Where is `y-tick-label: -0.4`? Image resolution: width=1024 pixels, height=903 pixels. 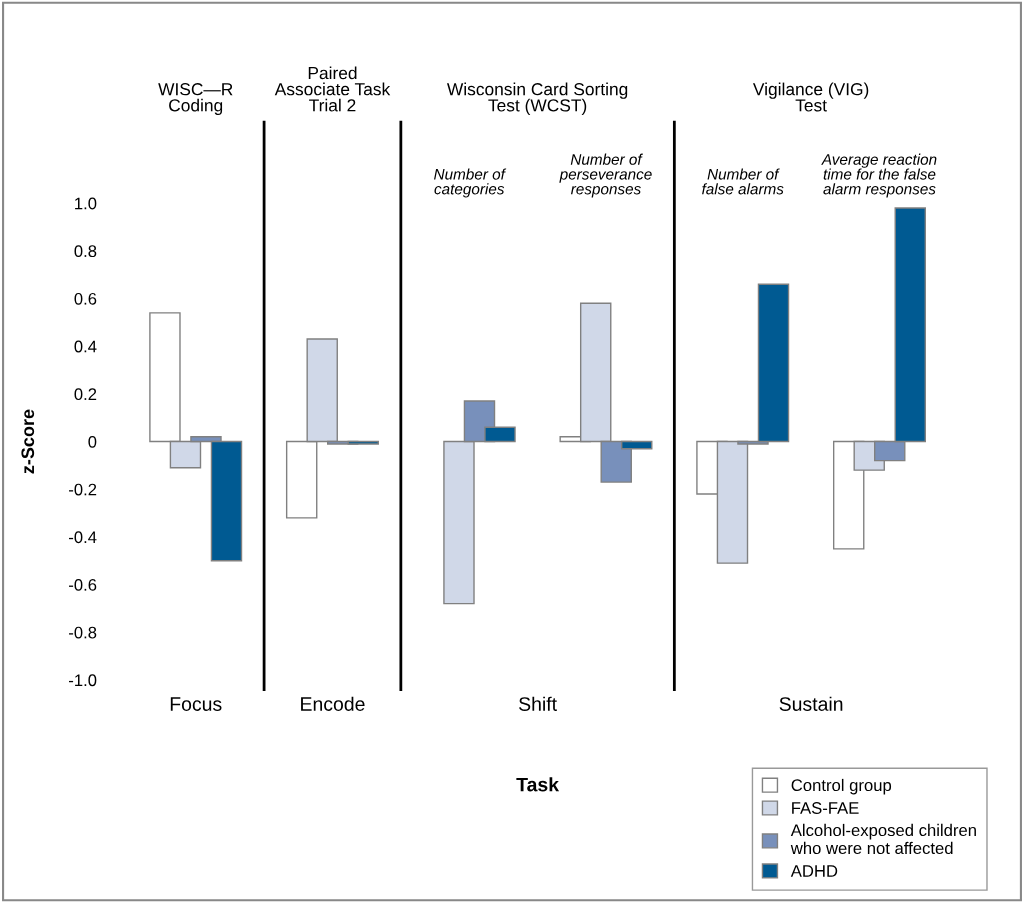 y-tick-label: -0.4 is located at coordinates (83, 537).